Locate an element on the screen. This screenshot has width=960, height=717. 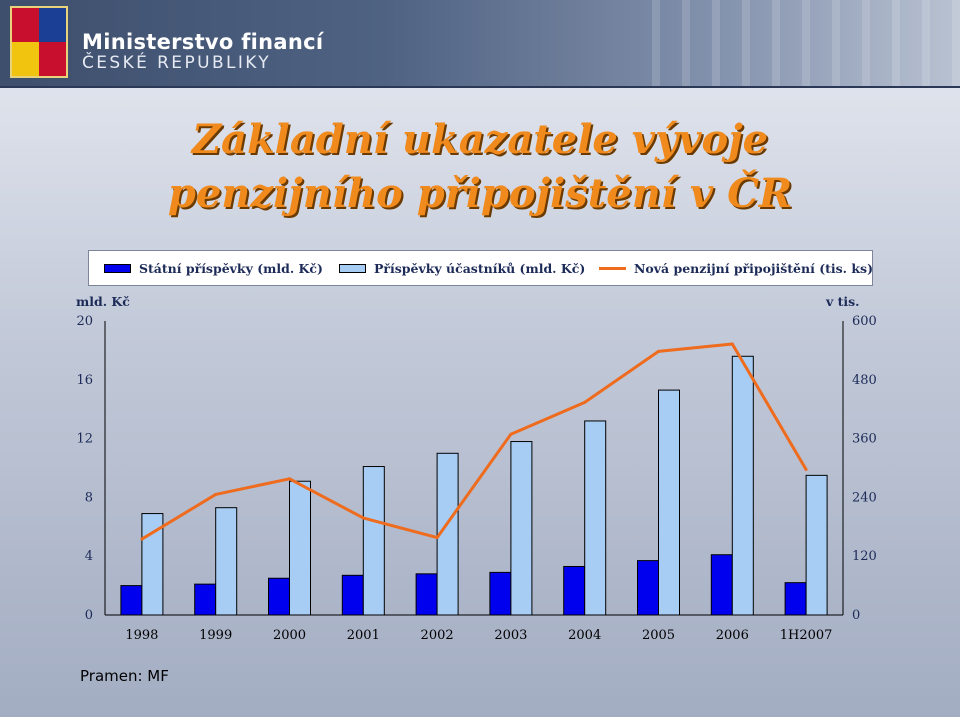
x-tick-label: 2004 is located at coordinates (584, 635).